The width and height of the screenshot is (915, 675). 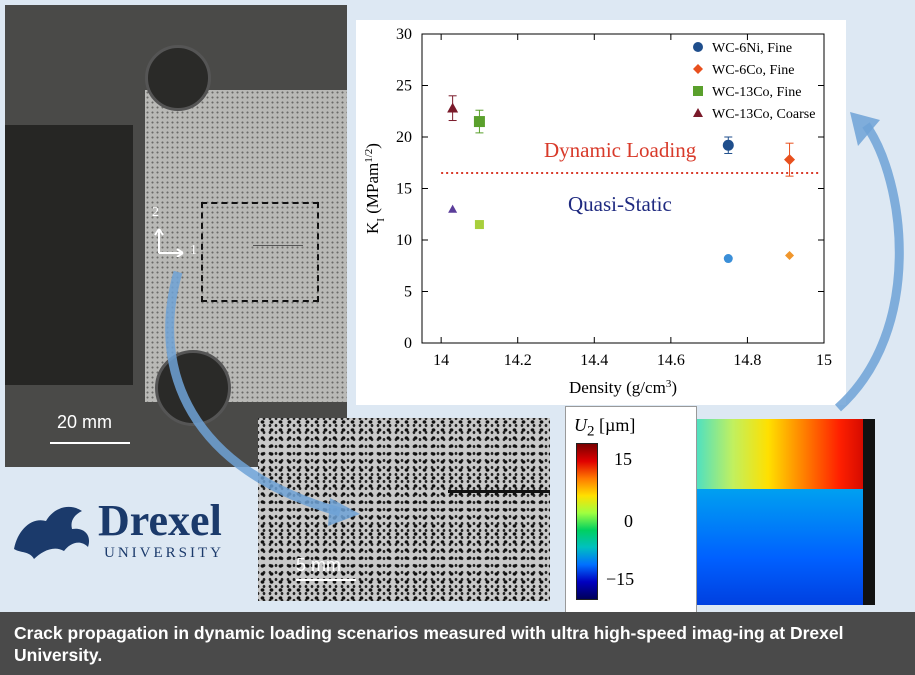 I want to click on specimen-plate, so click(x=246, y=246).